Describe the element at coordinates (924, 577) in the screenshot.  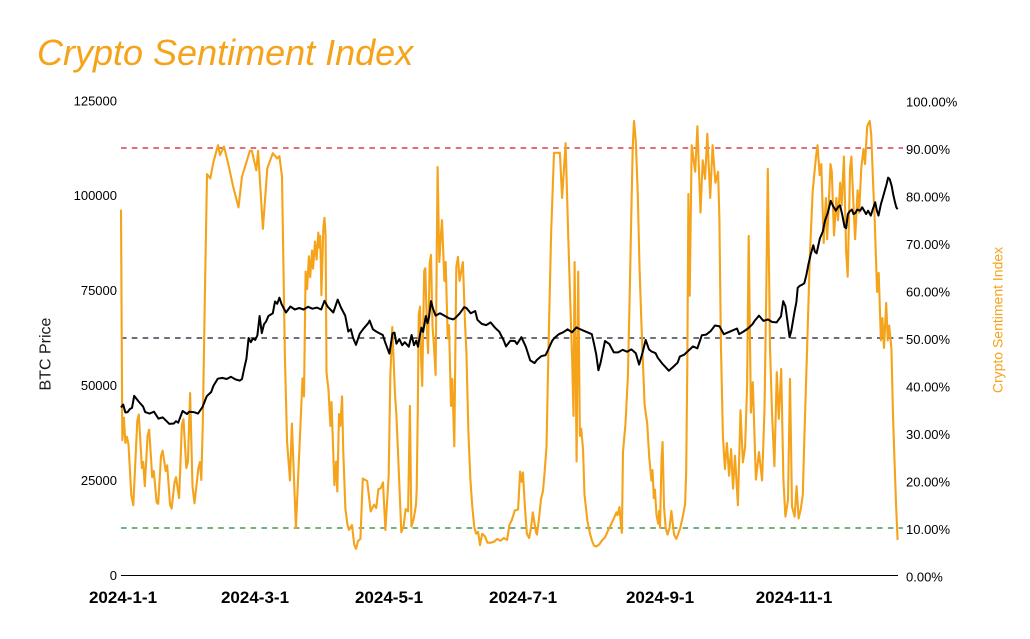
I see `svg-text: 0.00%` at that location.